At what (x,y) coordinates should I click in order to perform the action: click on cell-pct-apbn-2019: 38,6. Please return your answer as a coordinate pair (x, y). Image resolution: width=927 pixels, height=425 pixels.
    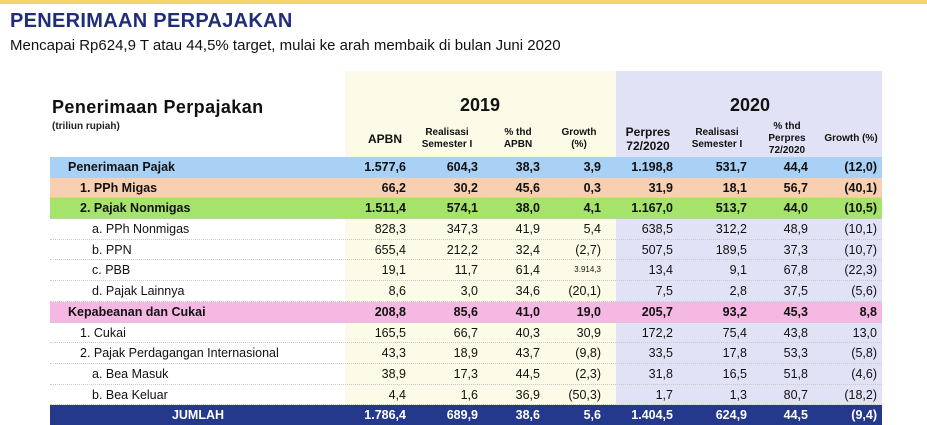
    Looking at the image, I should click on (527, 415).